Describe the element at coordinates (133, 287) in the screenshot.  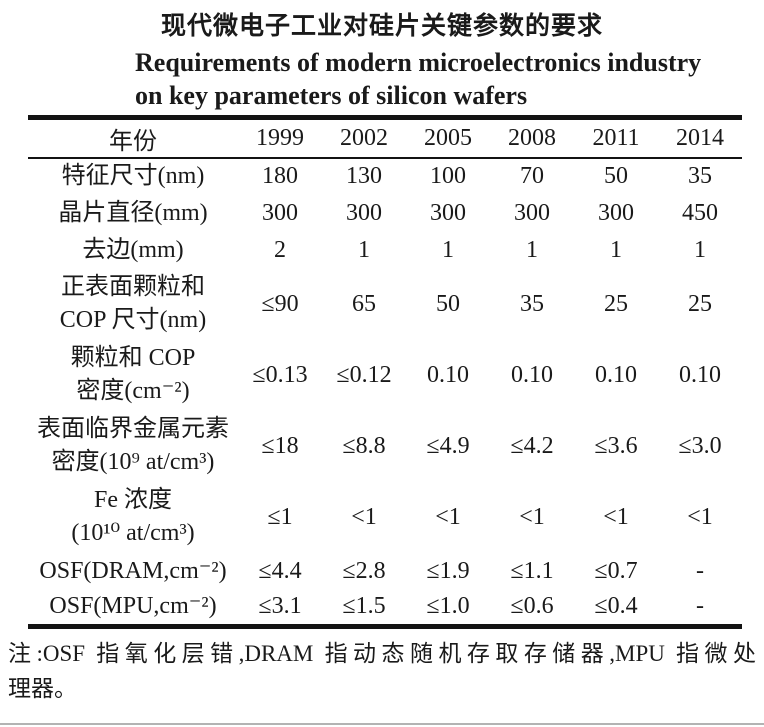
I see `row-label-line: 正表面颗粒和` at that location.